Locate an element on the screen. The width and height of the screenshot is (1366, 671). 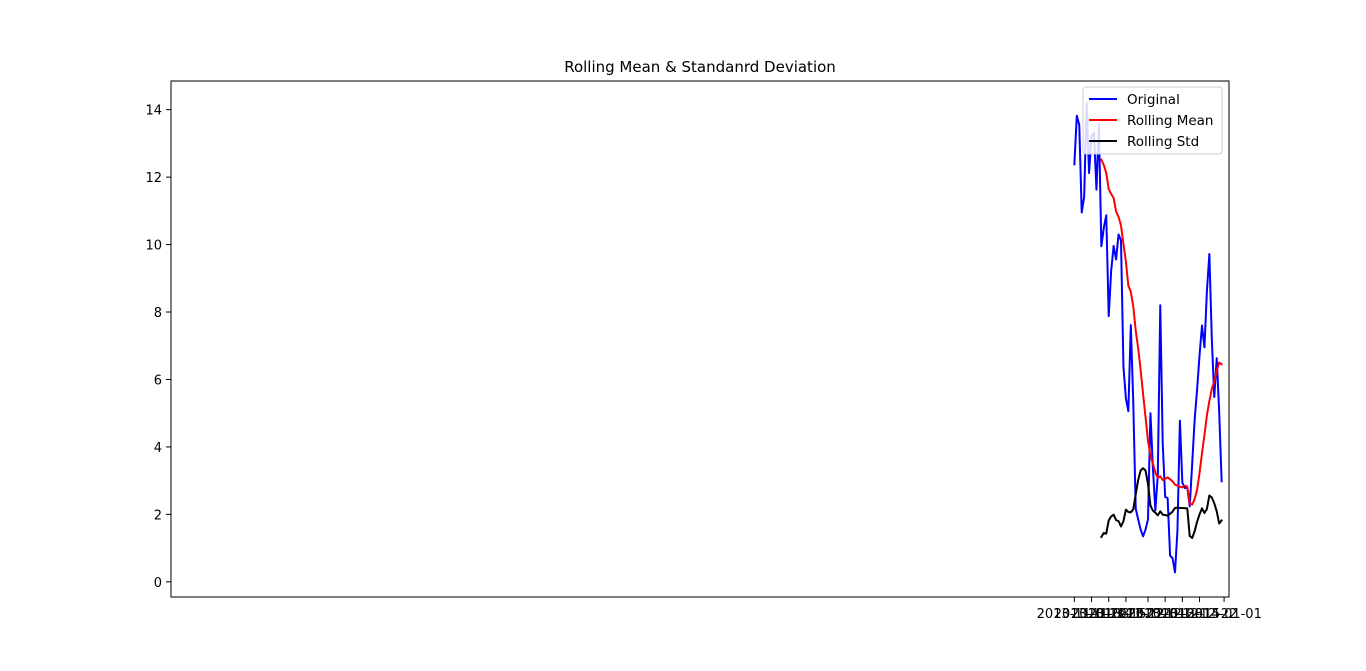
y-tick-label: 4 is located at coordinates (158, 448).